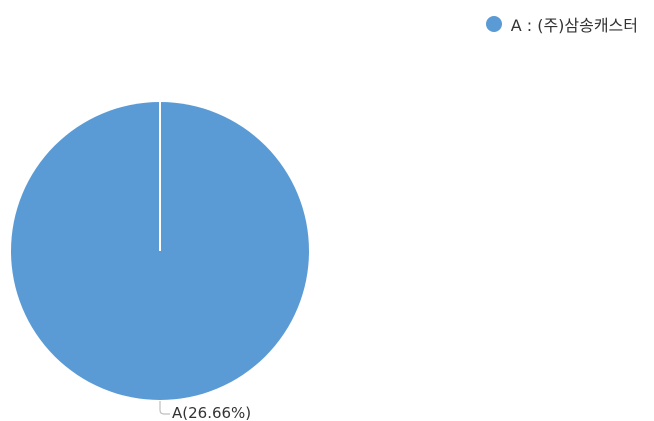 The height and width of the screenshot is (421, 654). What do you see at coordinates (574, 25) in the screenshot?
I see `legend-entry-label: A : (주)삼송캐스터` at bounding box center [574, 25].